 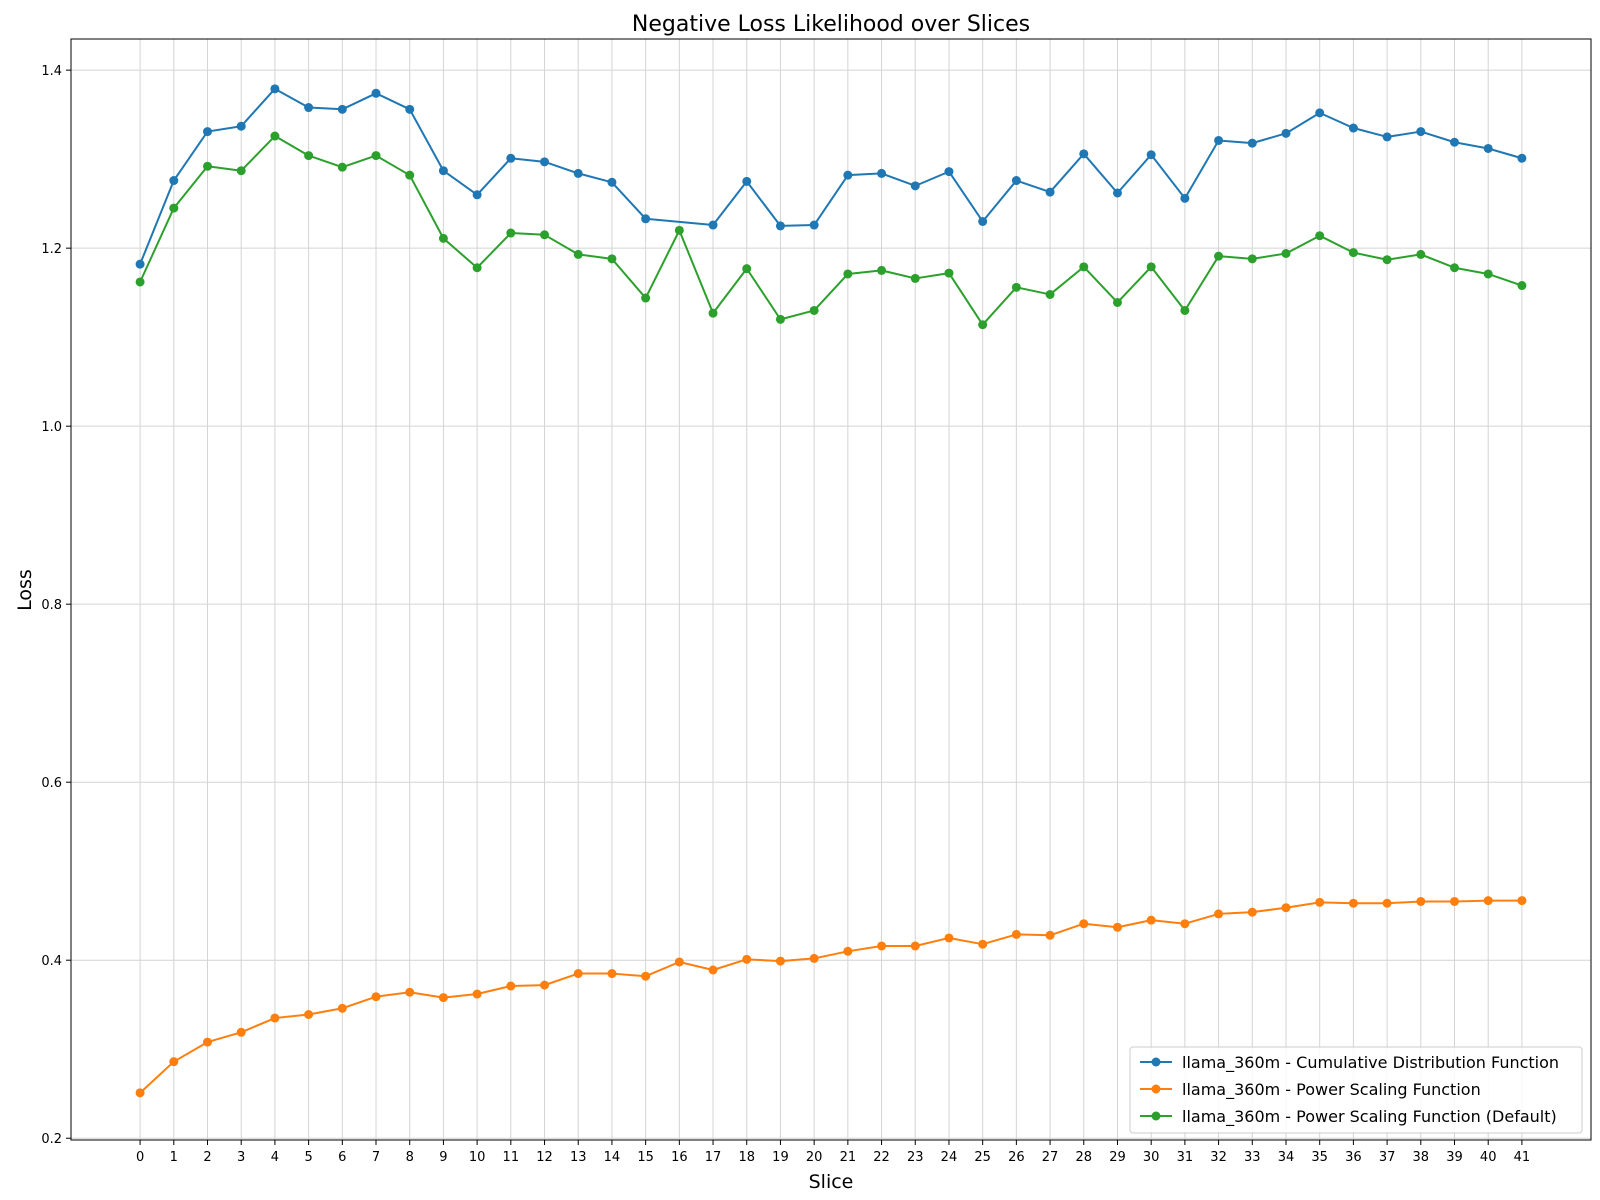 What do you see at coordinates (831, 24) in the screenshot?
I see `chart-title: Negative Loss Likelihood over Slices` at bounding box center [831, 24].